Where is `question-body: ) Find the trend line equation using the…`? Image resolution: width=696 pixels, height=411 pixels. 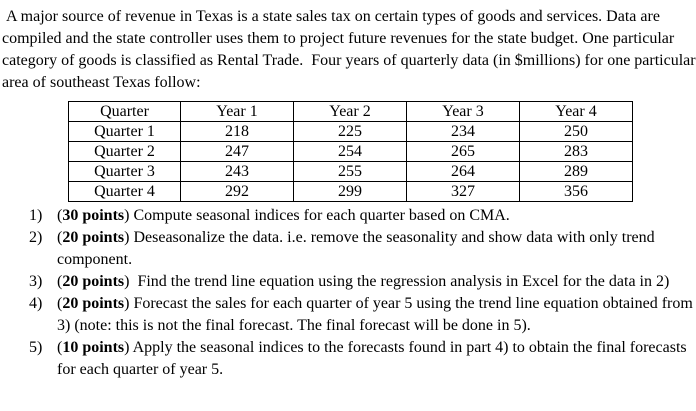 question-body: ) Find the trend line equation using the… is located at coordinates (397, 281).